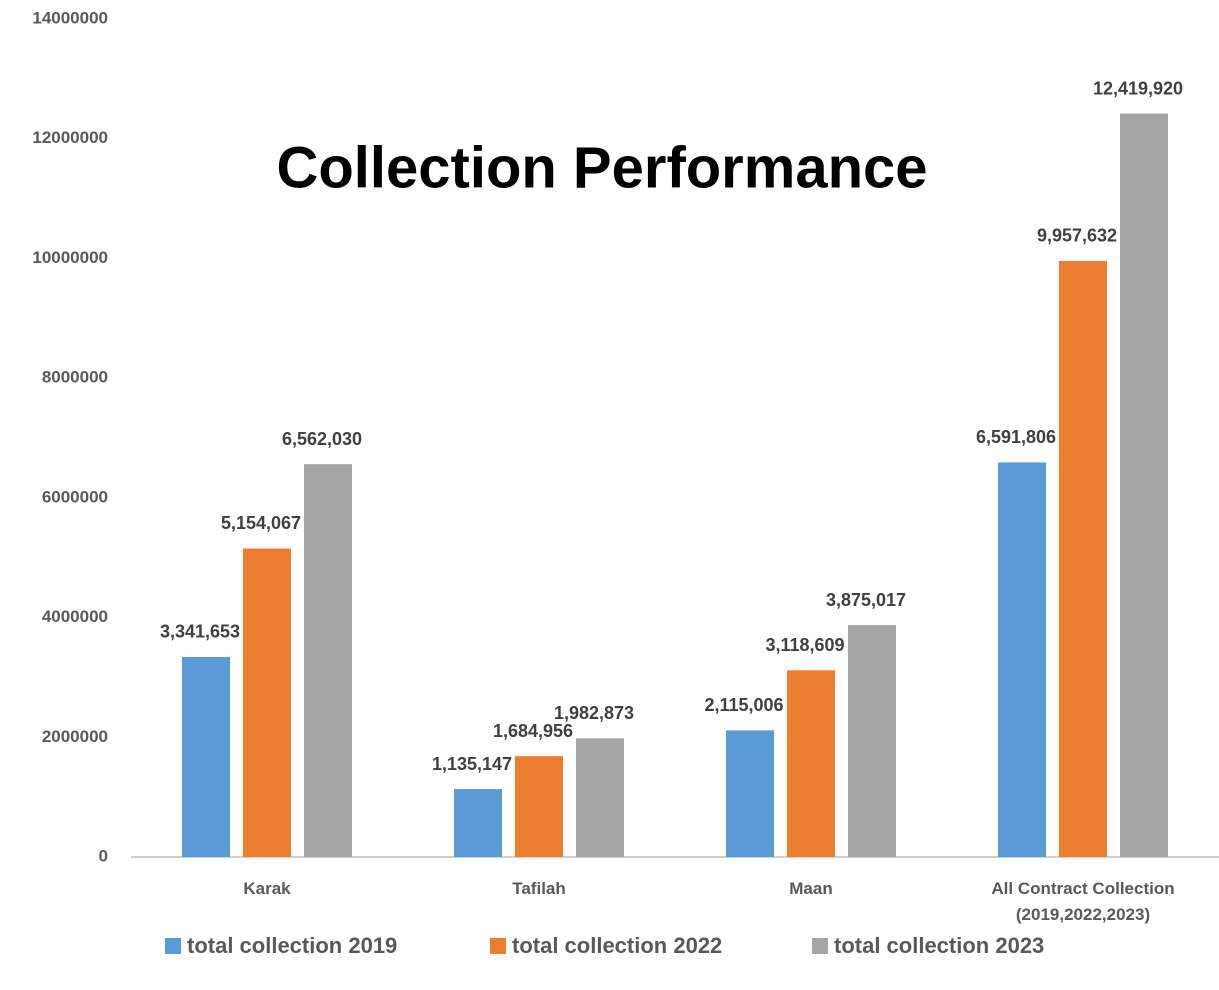 The image size is (1219, 990). I want to click on y-tick-label: 12000000, so click(70, 137).